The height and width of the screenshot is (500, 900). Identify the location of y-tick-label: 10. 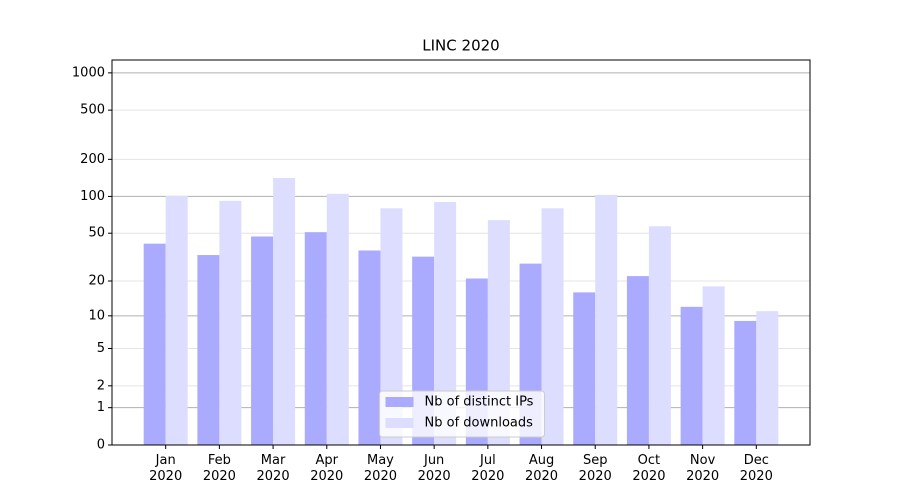
(96, 315).